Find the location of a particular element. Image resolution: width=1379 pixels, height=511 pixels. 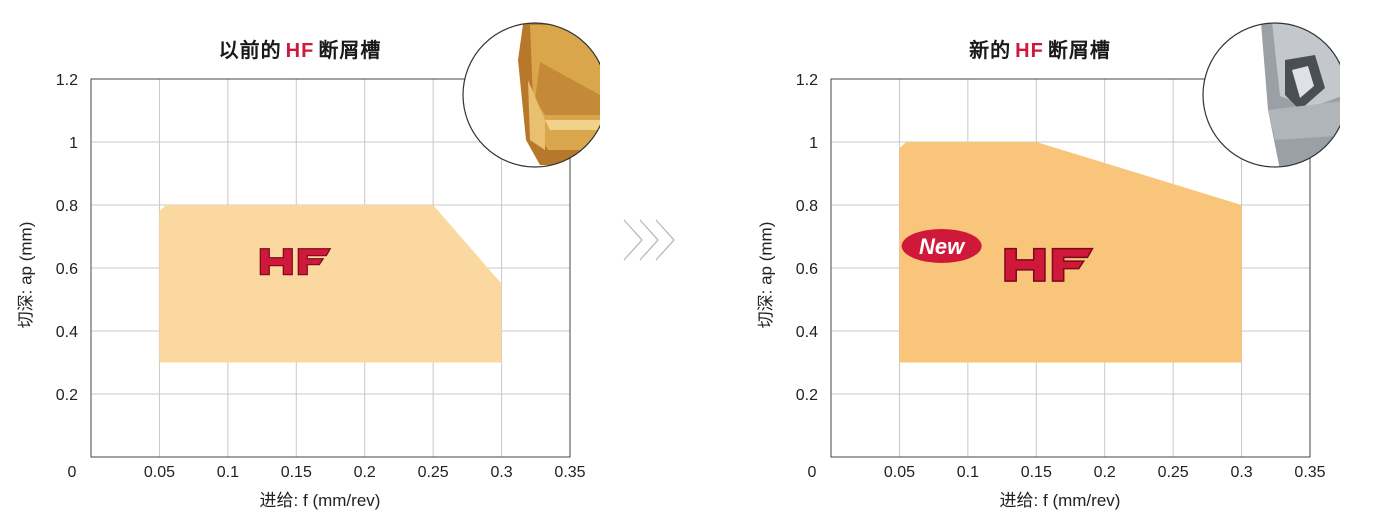

chart-title-new: 新的 HF 断屑槽 is located at coordinates (1040, 48).